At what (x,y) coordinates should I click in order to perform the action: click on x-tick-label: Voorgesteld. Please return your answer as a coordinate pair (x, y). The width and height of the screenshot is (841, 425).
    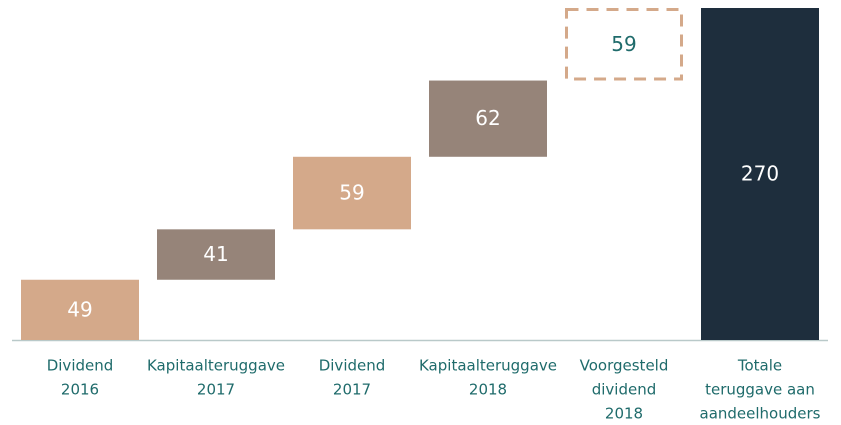
    Looking at the image, I should click on (624, 366).